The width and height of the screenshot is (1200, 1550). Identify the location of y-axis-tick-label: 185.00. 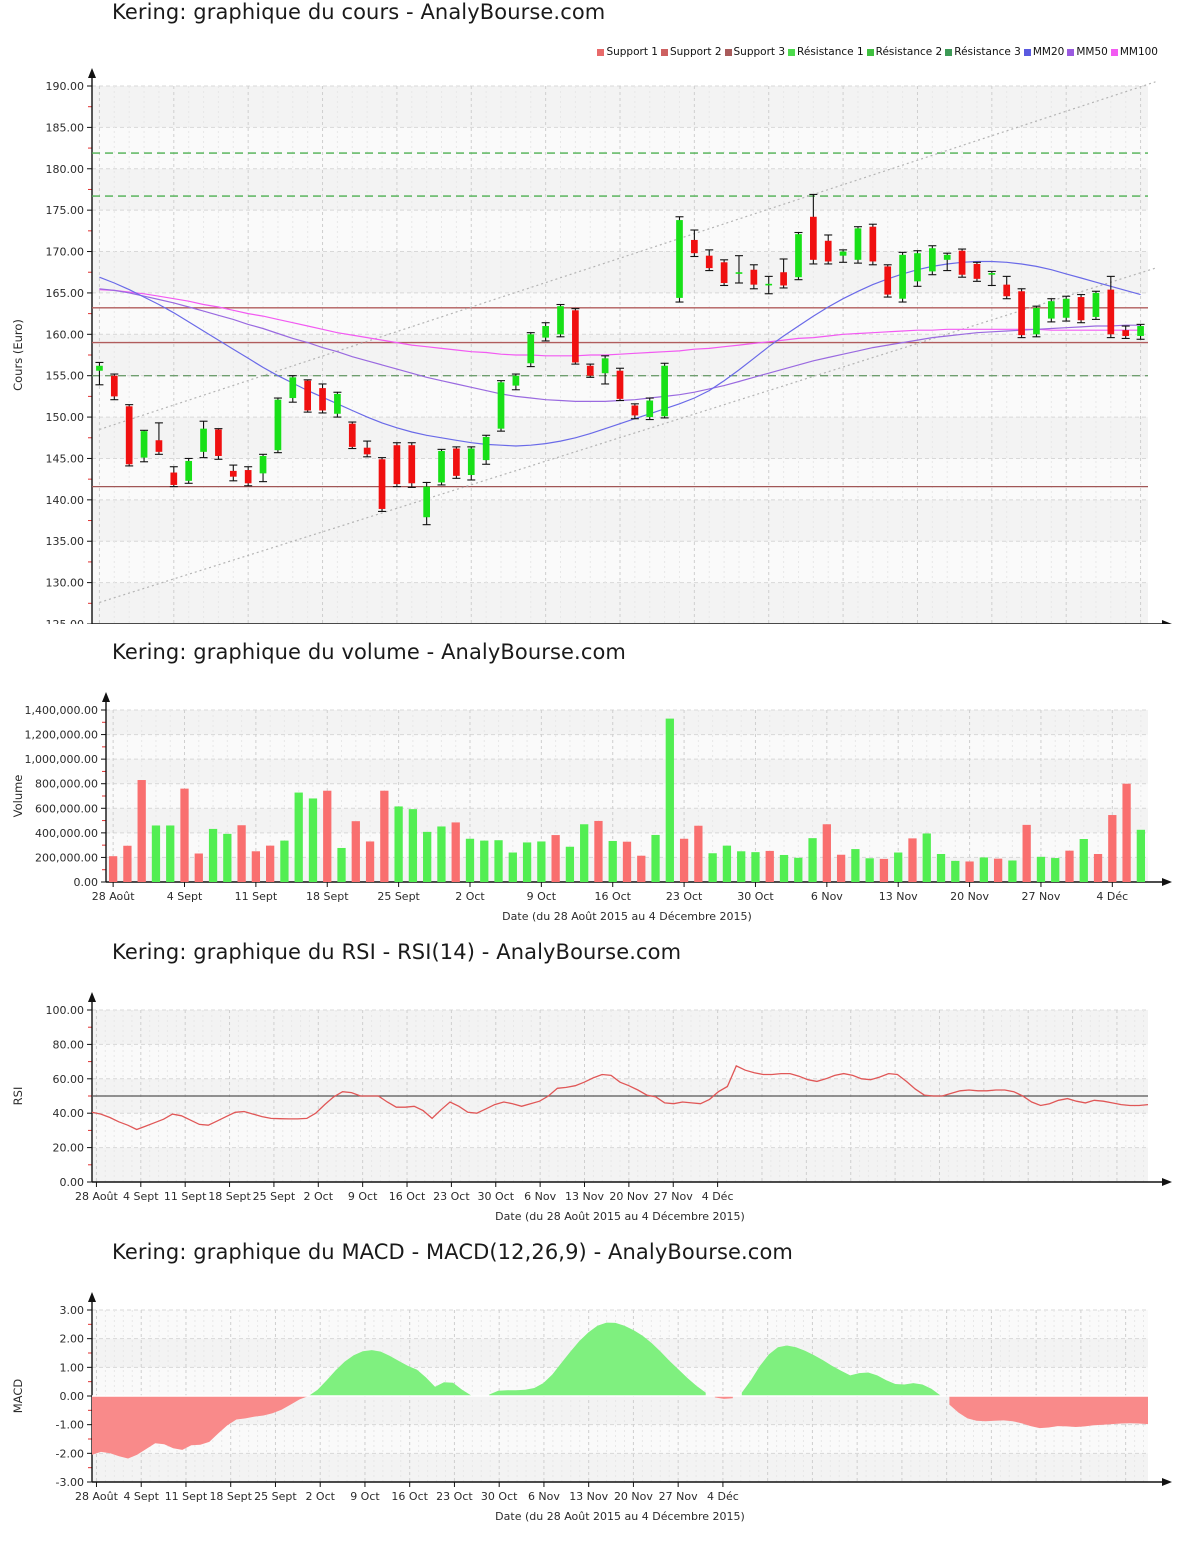
(65, 127).